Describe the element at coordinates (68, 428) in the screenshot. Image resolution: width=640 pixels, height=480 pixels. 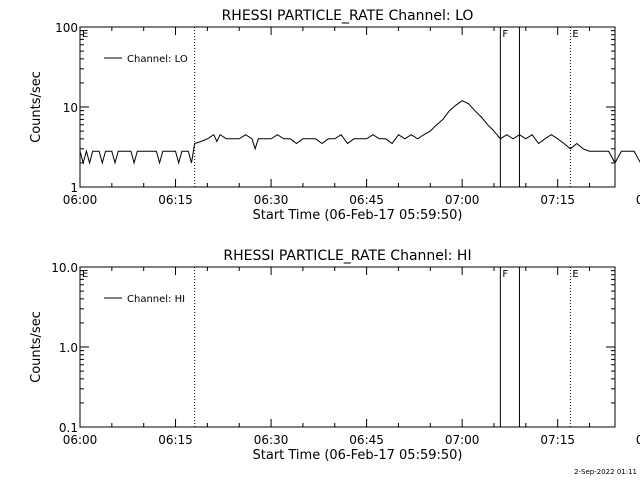
I see `y-tick-label: 0.1` at that location.